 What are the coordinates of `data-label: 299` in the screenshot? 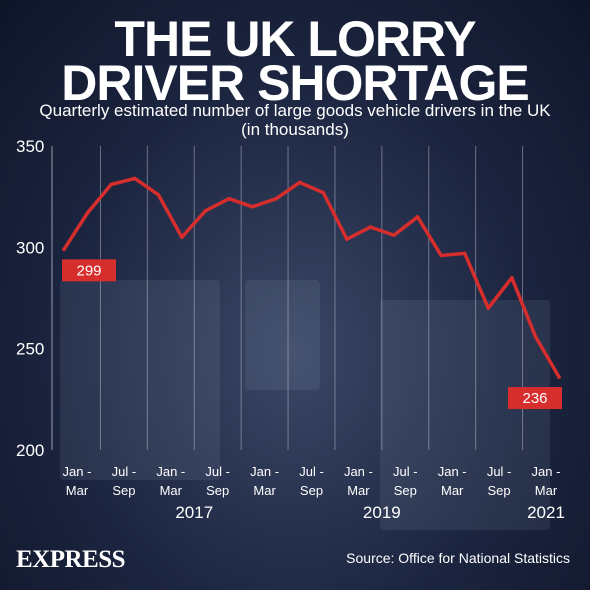 It's located at (88, 270).